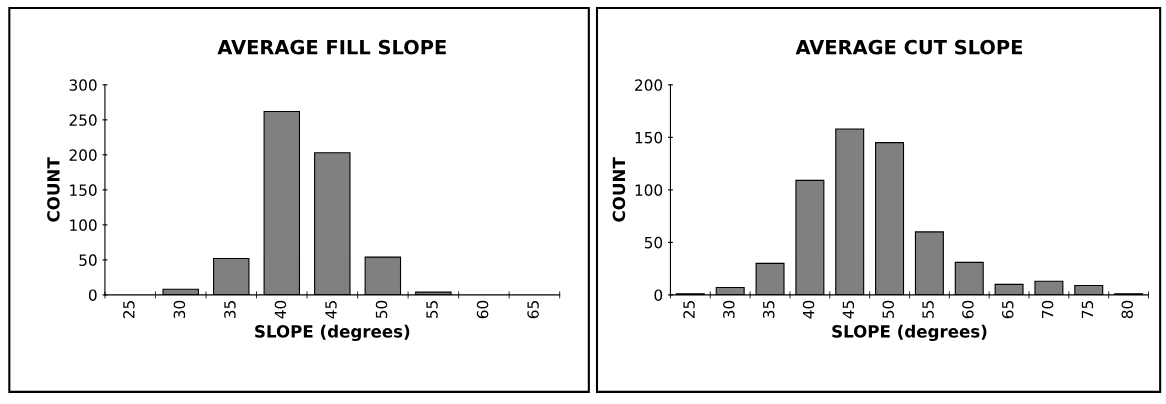  What do you see at coordinates (331, 47) in the screenshot?
I see `chart-title: AVERAGE FILL SLOPE` at bounding box center [331, 47].